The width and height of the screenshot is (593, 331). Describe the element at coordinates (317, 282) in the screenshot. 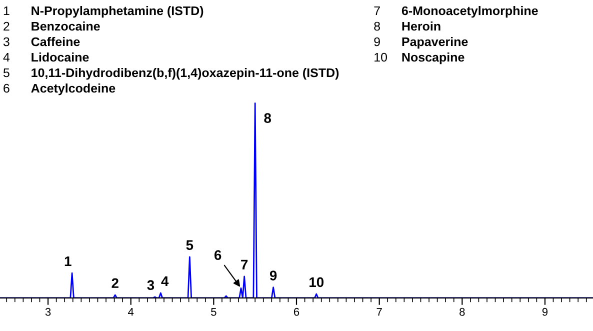

I see `annotation: 10` at that location.